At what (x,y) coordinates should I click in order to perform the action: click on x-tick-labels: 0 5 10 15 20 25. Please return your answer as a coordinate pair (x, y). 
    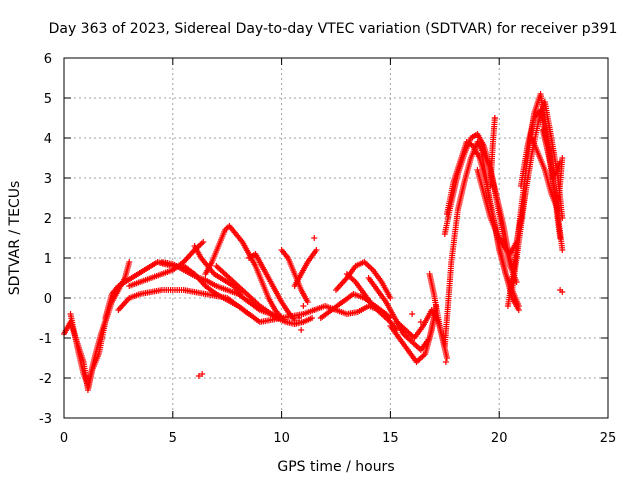
    Looking at the image, I should click on (338, 438).